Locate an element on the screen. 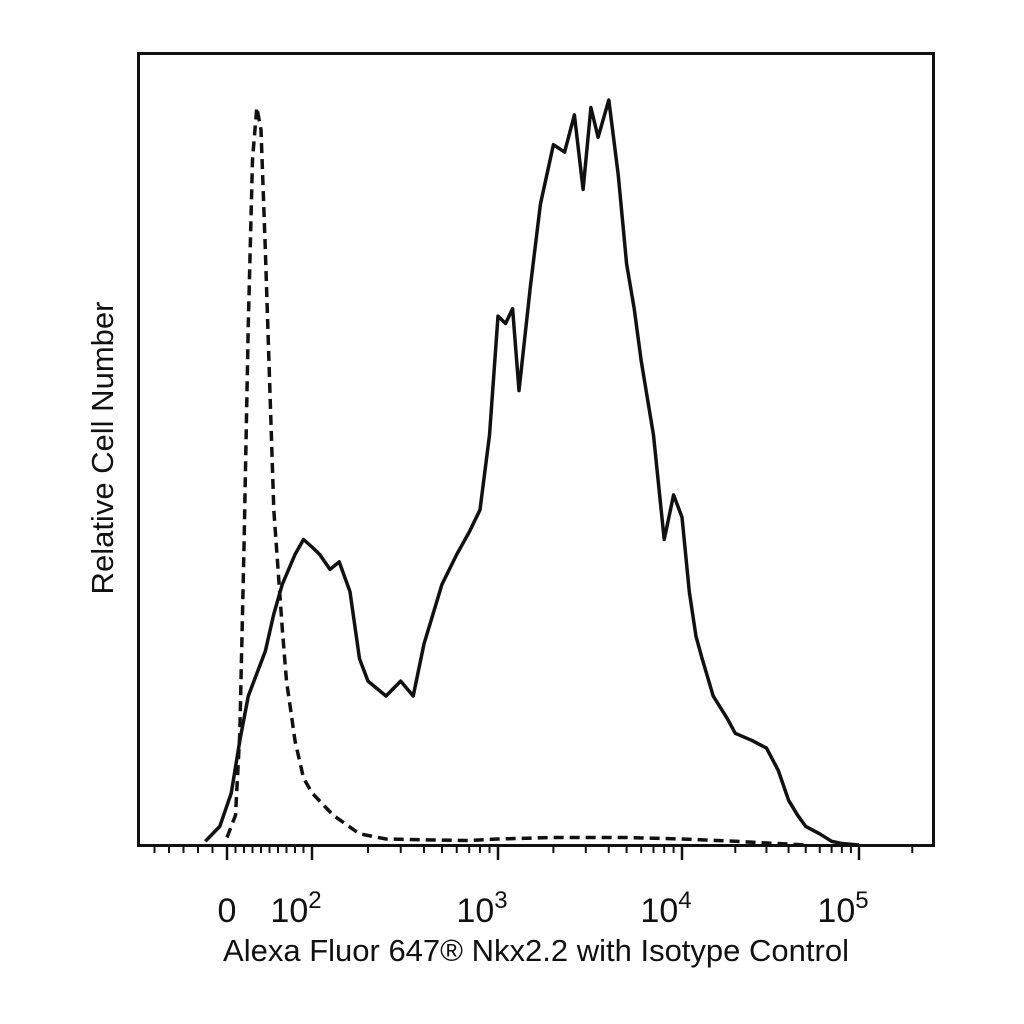 Image resolution: width=1024 pixels, height=1024 pixels. x-tick-label: 10⁴ is located at coordinates (665, 908).